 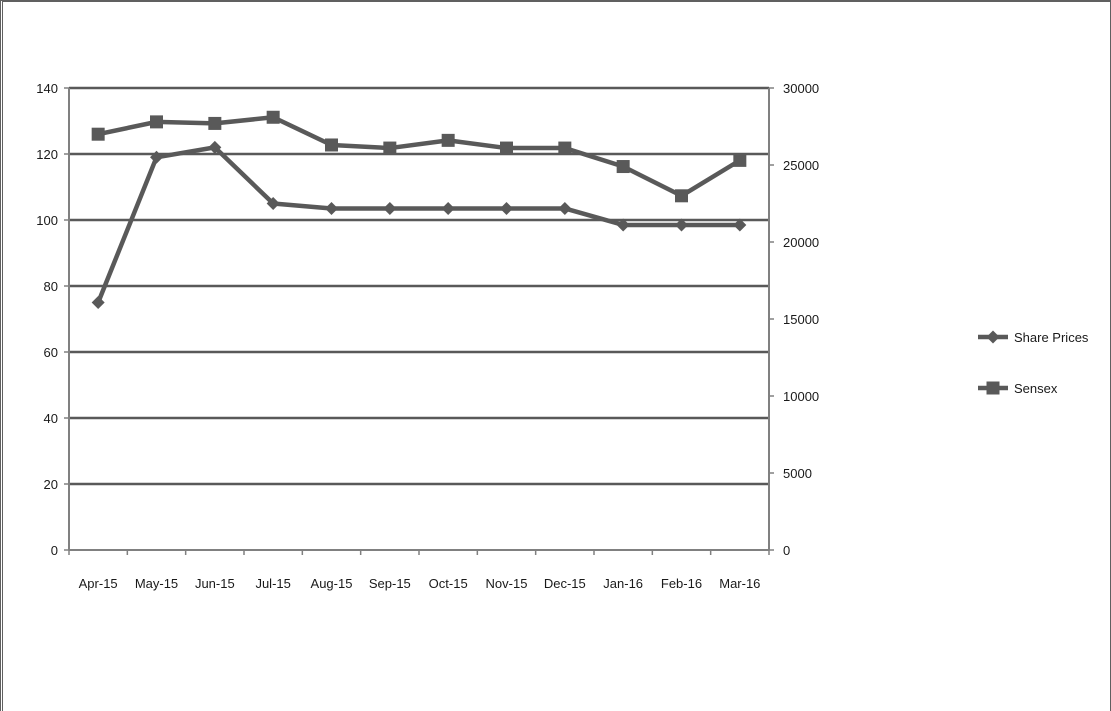 I want to click on y-tick-label: 140, so click(x=47, y=88).